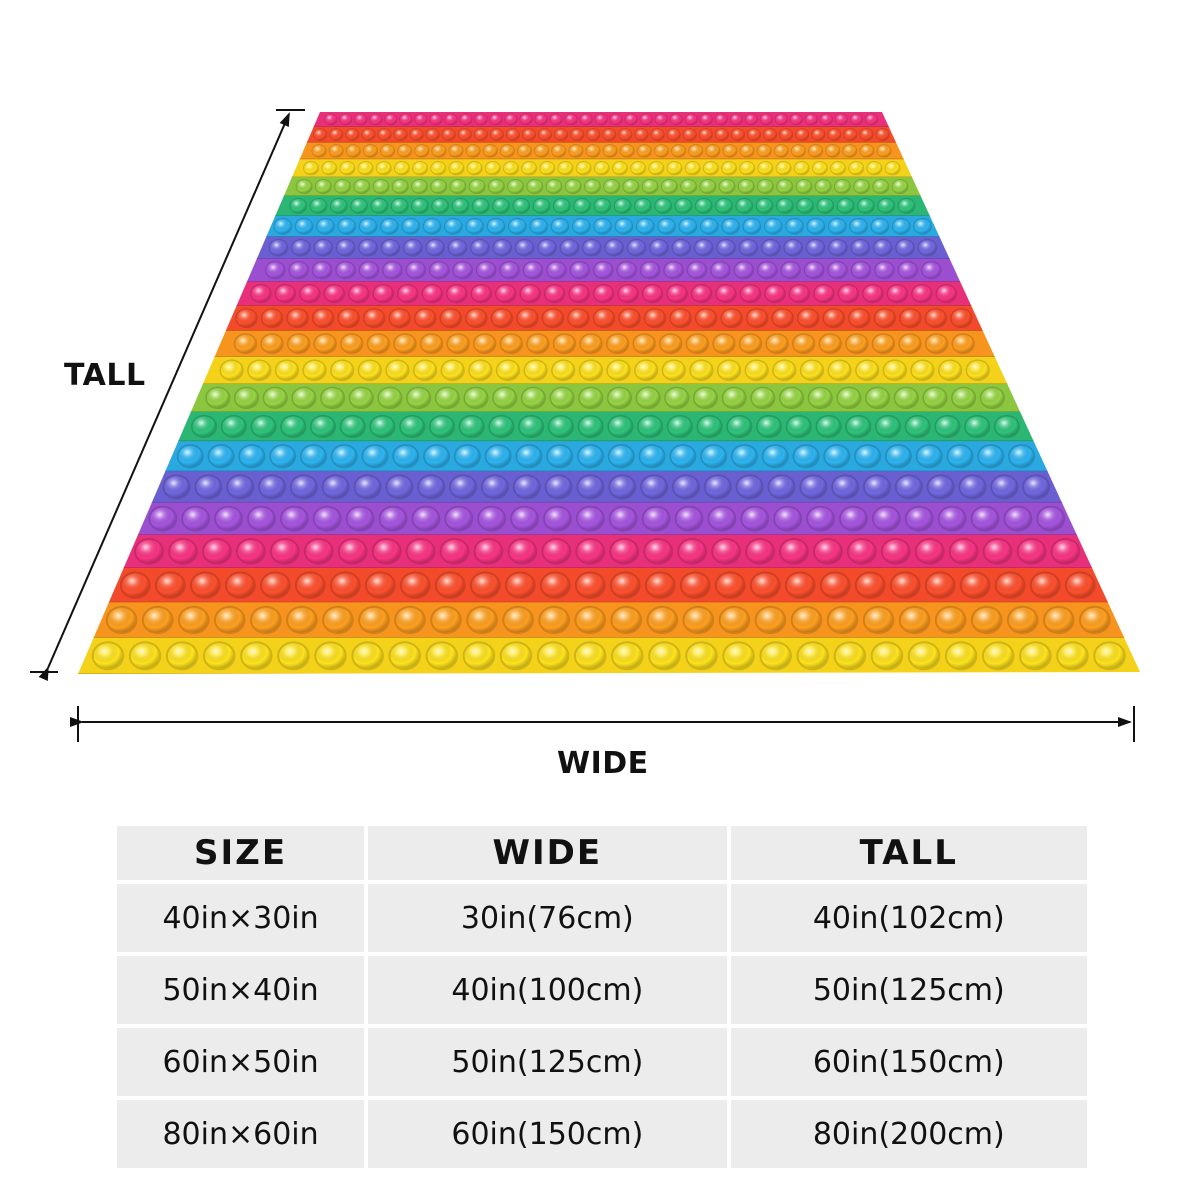  What do you see at coordinates (602, 918) in the screenshot?
I see `table-row: 40in×30in 30in(76cm) 40in(102cm)` at bounding box center [602, 918].